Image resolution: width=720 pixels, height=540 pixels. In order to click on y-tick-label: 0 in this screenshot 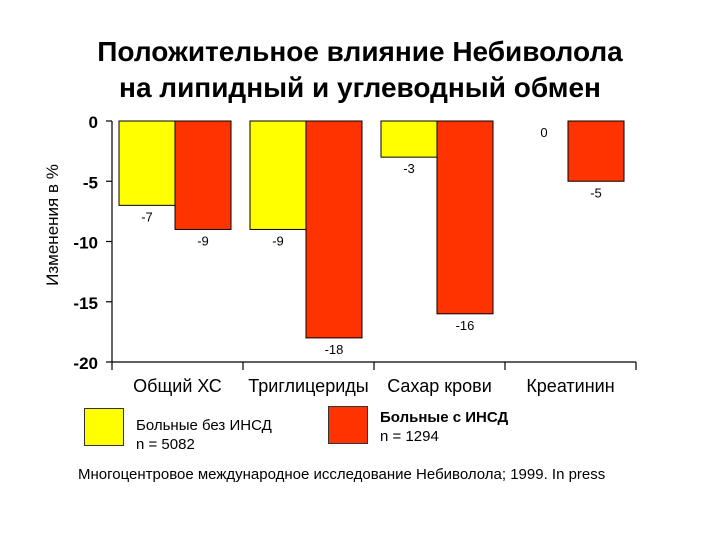, I will do `click(93, 122)`.